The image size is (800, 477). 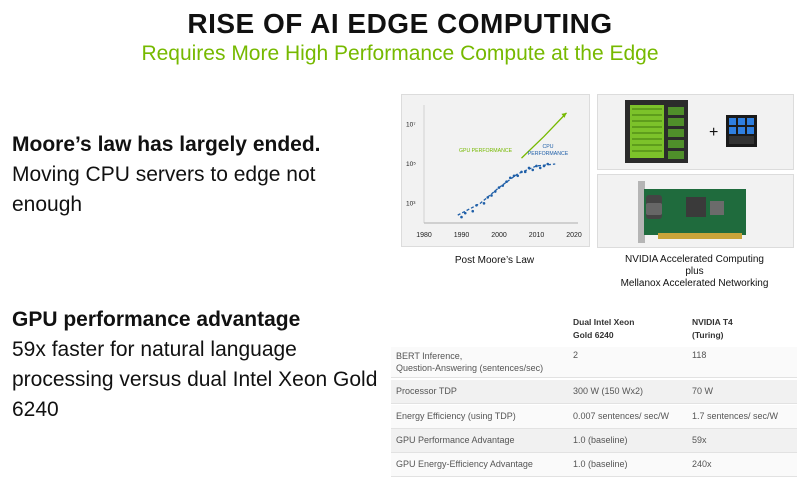 I want to click on moores-law-body: Moving CPU servers to edge not enough, so click(x=164, y=189).